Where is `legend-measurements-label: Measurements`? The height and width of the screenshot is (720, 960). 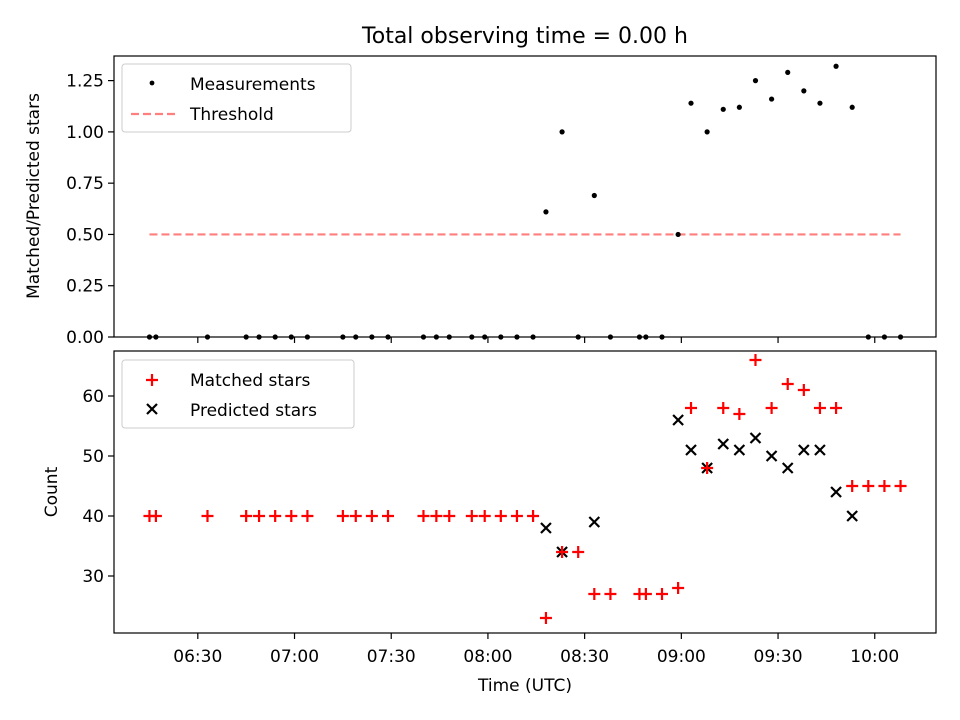 legend-measurements-label: Measurements is located at coordinates (253, 85).